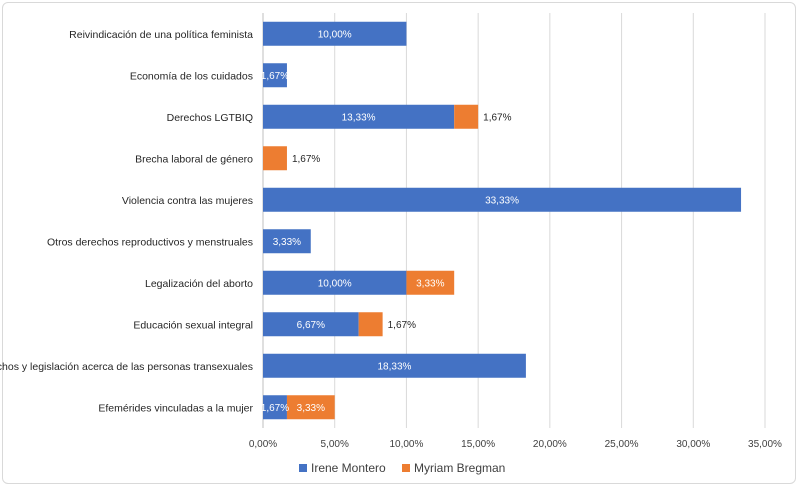  What do you see at coordinates (478, 444) in the screenshot?
I see `x-tick-label: 15,00%` at bounding box center [478, 444].